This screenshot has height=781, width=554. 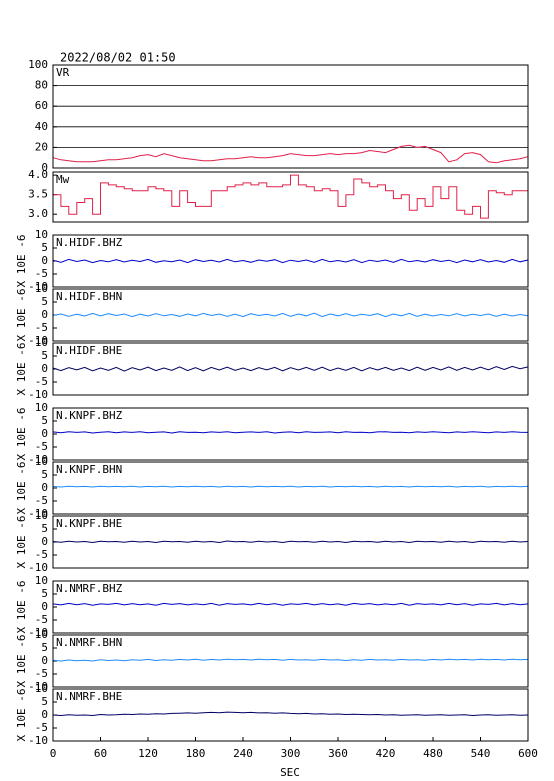 What do you see at coordinates (148, 753) in the screenshot?
I see `x-tick-label: 120` at bounding box center [148, 753].